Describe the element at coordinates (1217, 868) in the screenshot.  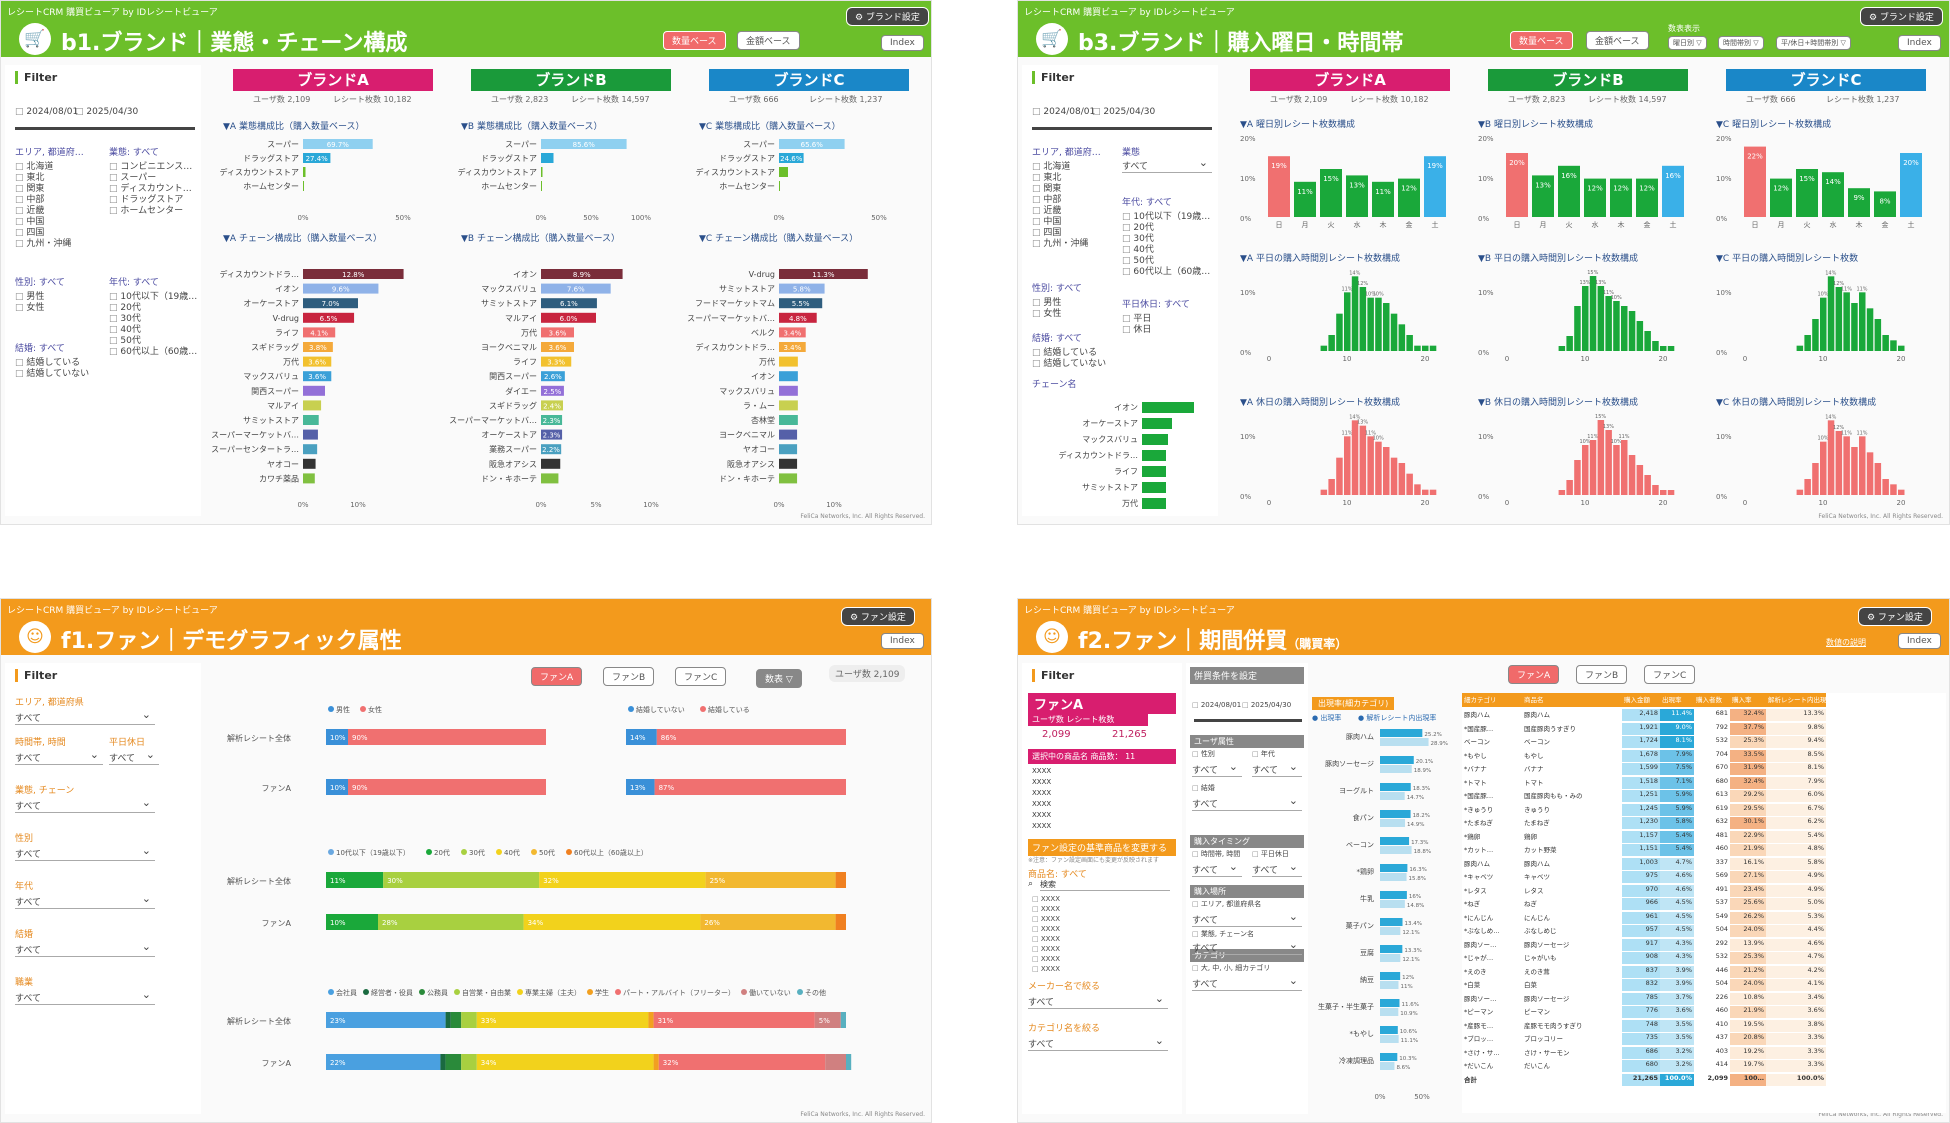
I see `timeslot-select: すべて` at that location.